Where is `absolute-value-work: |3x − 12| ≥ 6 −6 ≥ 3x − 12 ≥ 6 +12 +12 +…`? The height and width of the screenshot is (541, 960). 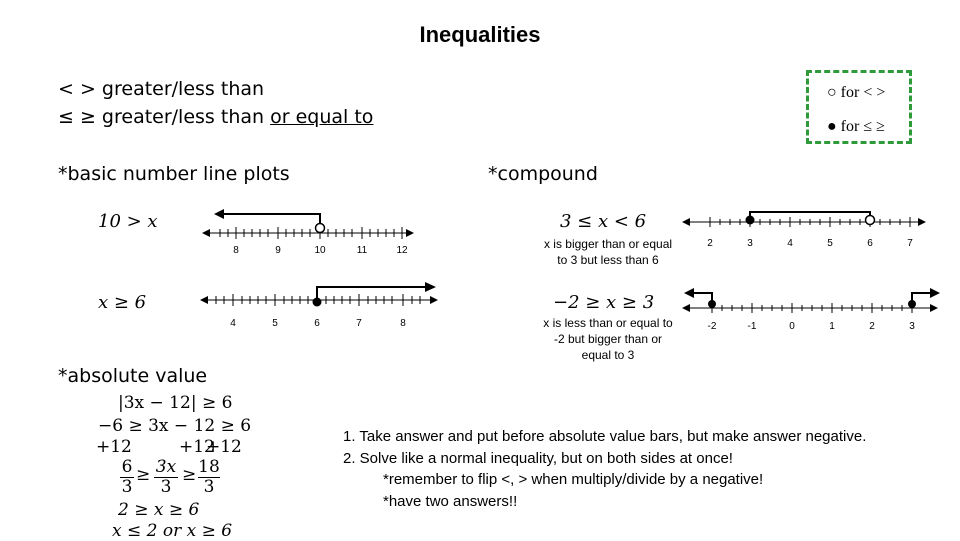 absolute-value-work: |3x − 12| ≥ 6 −6 ≥ 3x − 12 ≥ 6 +12 +12 +… is located at coordinates (181, 465).